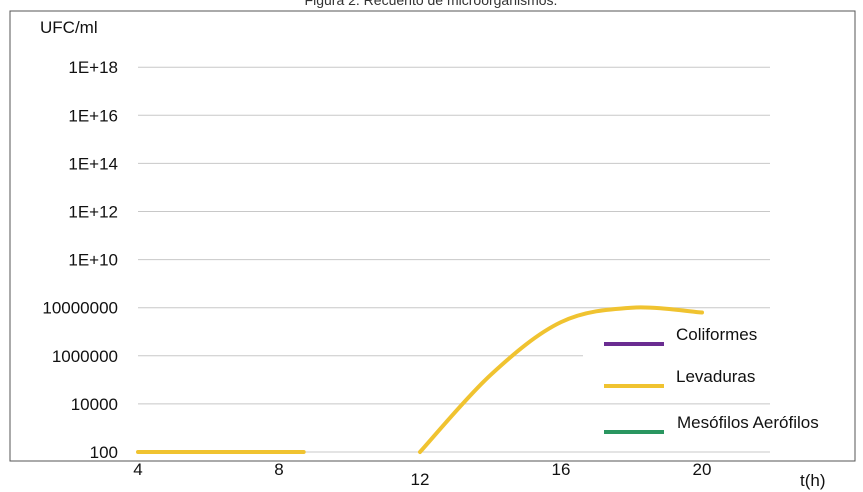 This screenshot has width=863, height=492. Describe the element at coordinates (431, 4) in the screenshot. I see `chart-title: Figura 2. Recuento de microorganismos.` at that location.